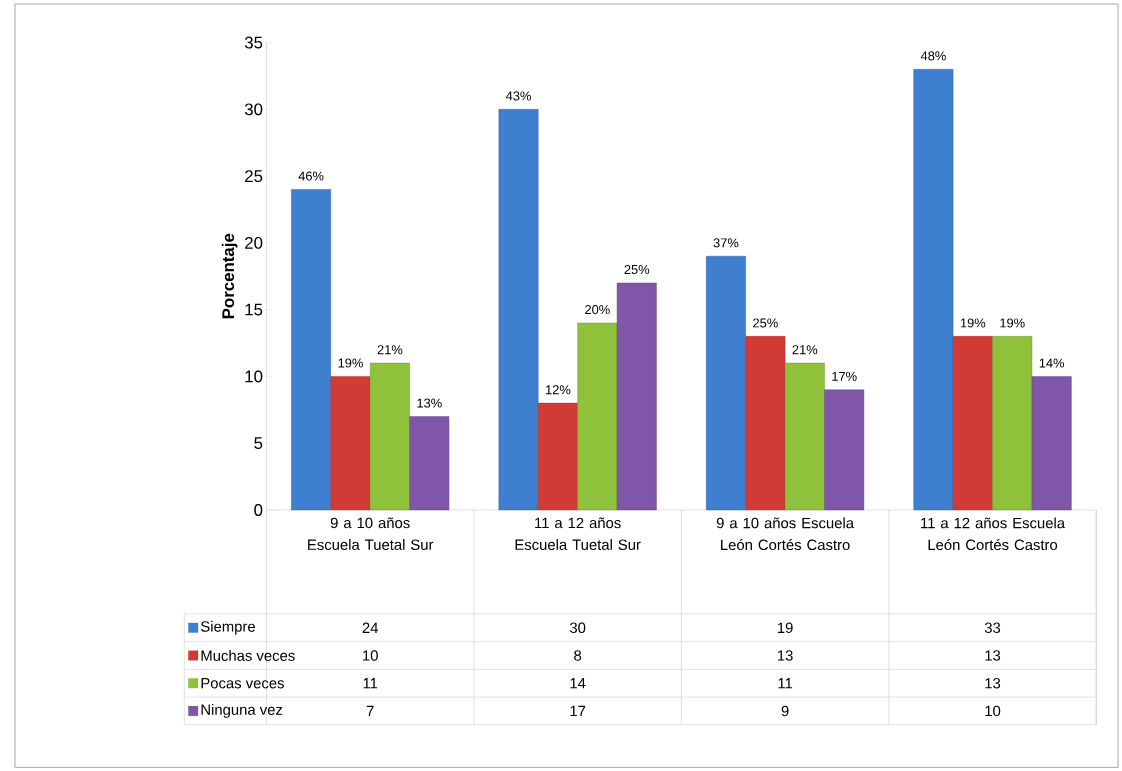  What do you see at coordinates (578, 533) in the screenshot?
I see `x-tick-label: 11 a 12 años Escuela Tuetal Sur` at bounding box center [578, 533].